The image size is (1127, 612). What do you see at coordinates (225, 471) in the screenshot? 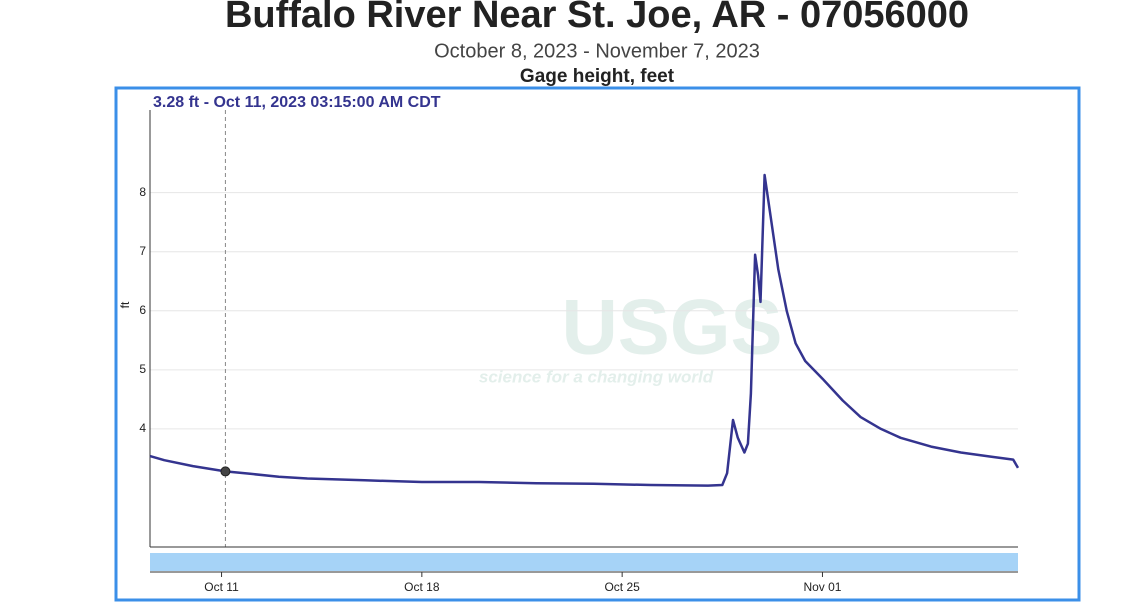
I see `hover-point` at bounding box center [225, 471].